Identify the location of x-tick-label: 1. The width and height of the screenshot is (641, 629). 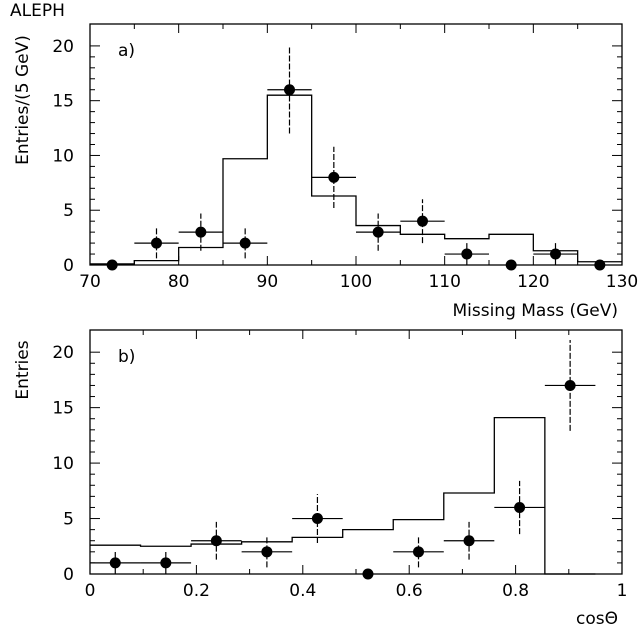
(622, 591).